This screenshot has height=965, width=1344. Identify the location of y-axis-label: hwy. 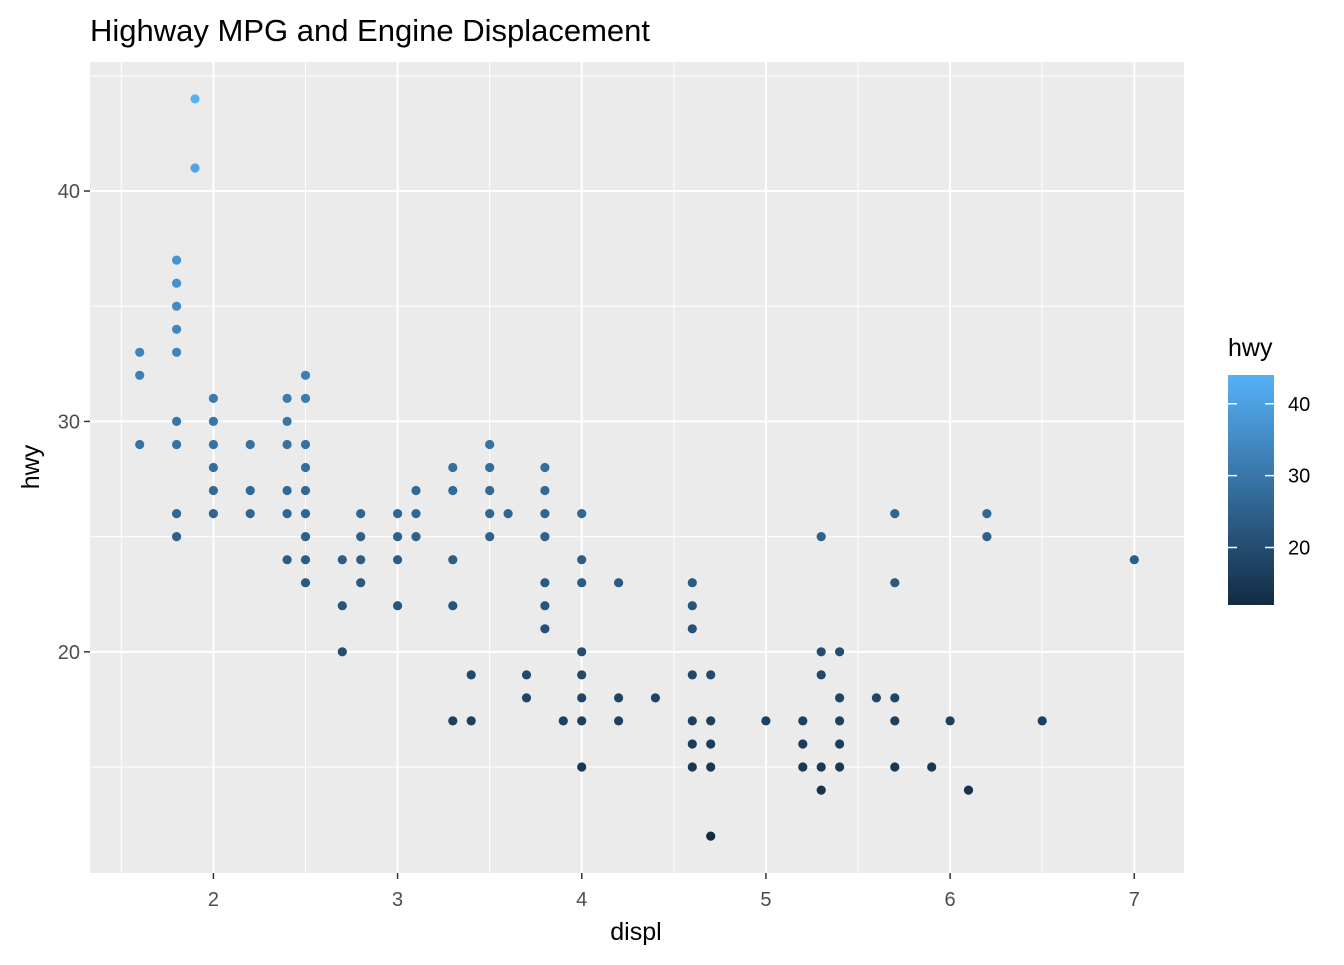
(31, 466).